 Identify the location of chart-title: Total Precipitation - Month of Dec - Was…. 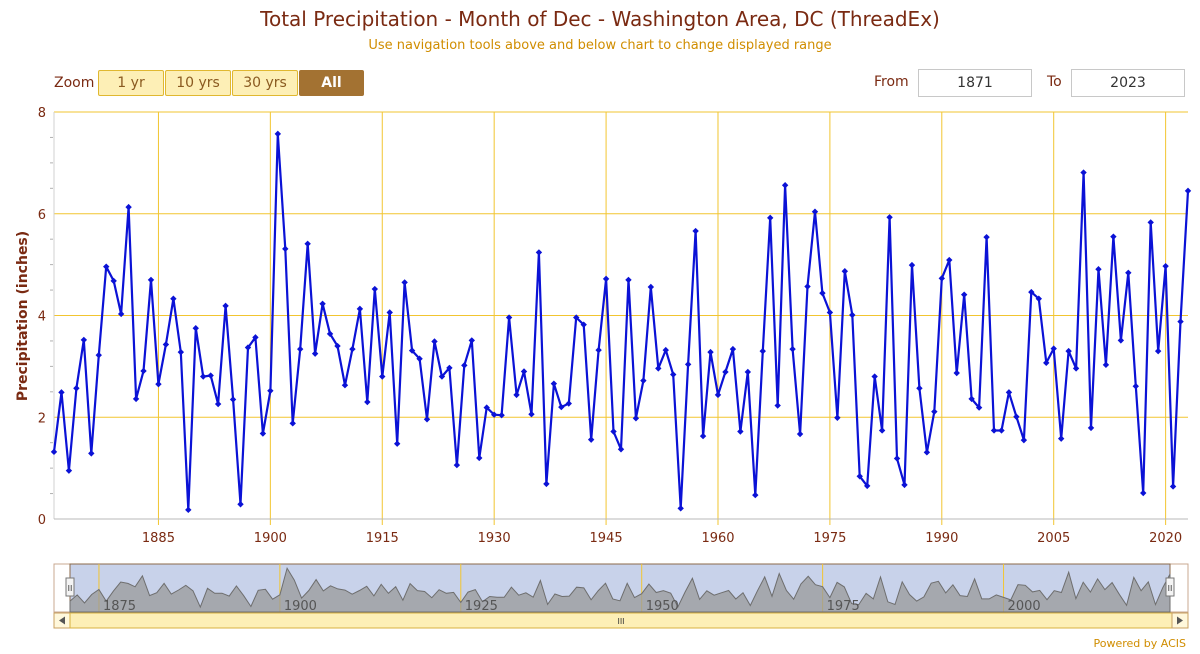
(600, 19).